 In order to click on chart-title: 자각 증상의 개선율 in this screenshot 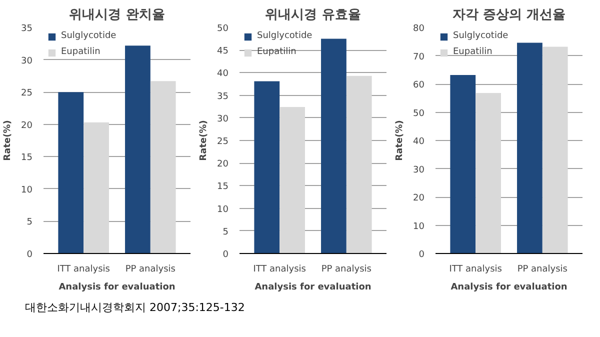, I will do `click(509, 15)`.